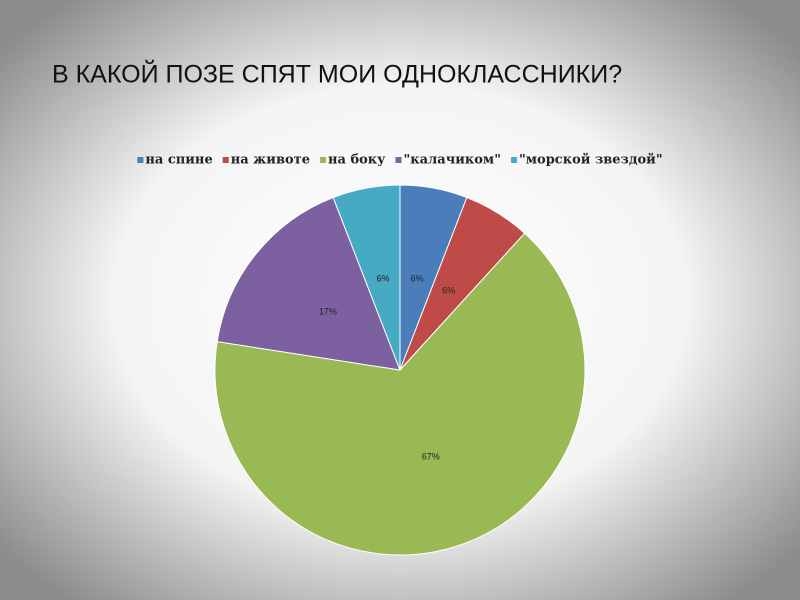  Describe the element at coordinates (591, 160) in the screenshot. I see `legend-label: "морской звездой"` at that location.